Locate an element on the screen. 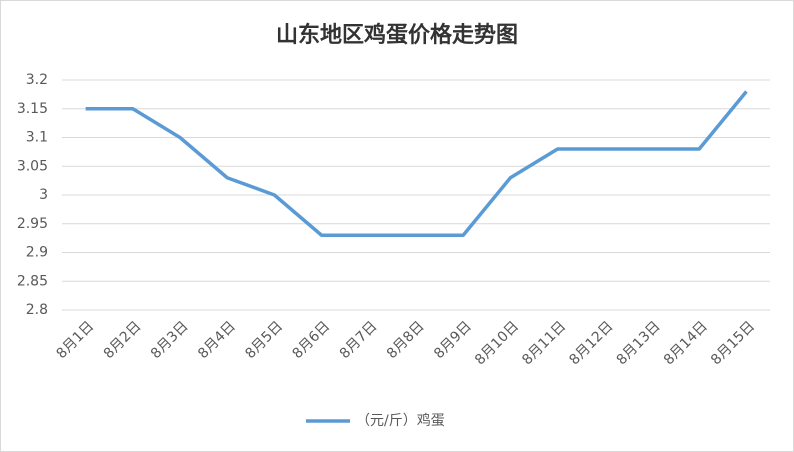 This screenshot has width=794, height=452. y-tick-label: 2.85 is located at coordinates (32, 281).